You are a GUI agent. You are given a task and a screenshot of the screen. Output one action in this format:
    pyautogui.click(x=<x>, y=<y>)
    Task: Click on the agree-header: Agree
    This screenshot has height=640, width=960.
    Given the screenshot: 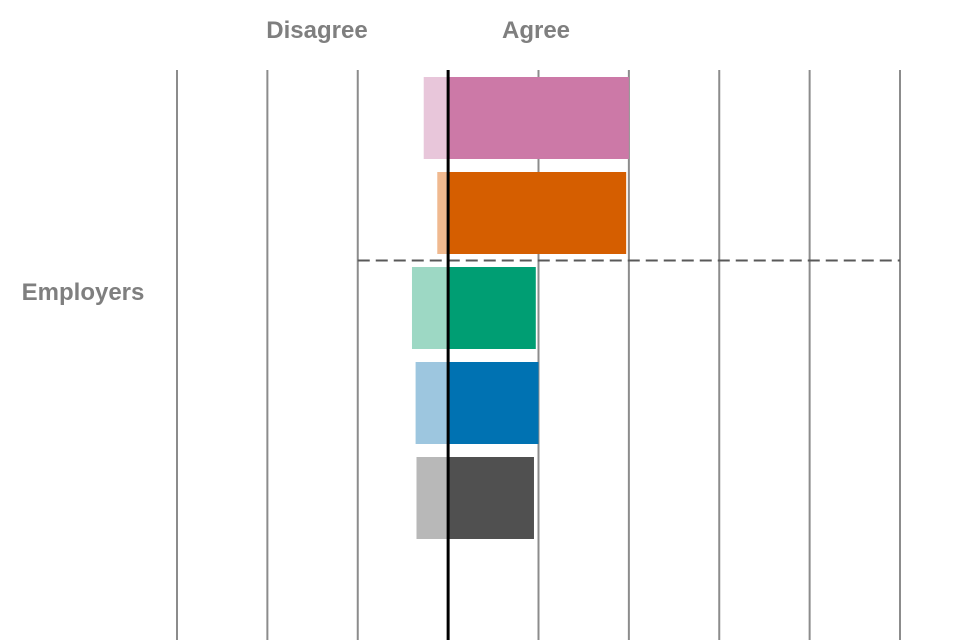 What is the action you would take?
    pyautogui.click(x=536, y=30)
    